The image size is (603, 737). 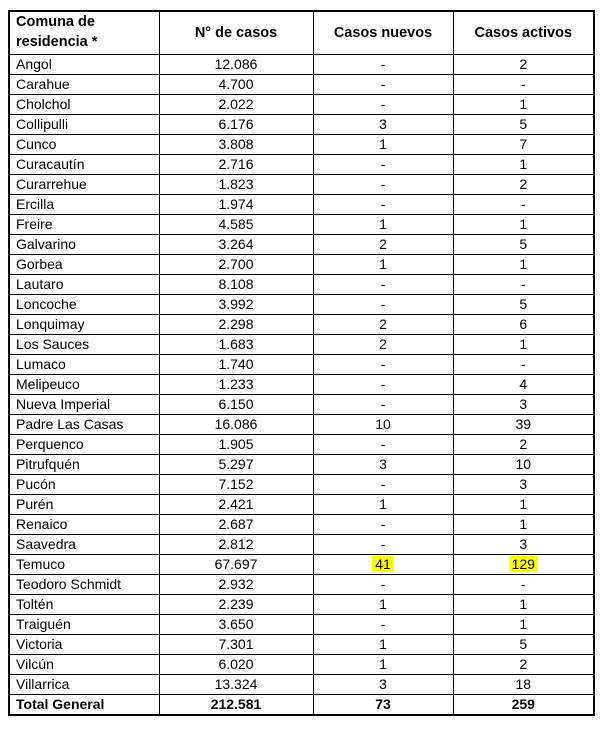 I want to click on cell-casos: 1.905, so click(x=236, y=444).